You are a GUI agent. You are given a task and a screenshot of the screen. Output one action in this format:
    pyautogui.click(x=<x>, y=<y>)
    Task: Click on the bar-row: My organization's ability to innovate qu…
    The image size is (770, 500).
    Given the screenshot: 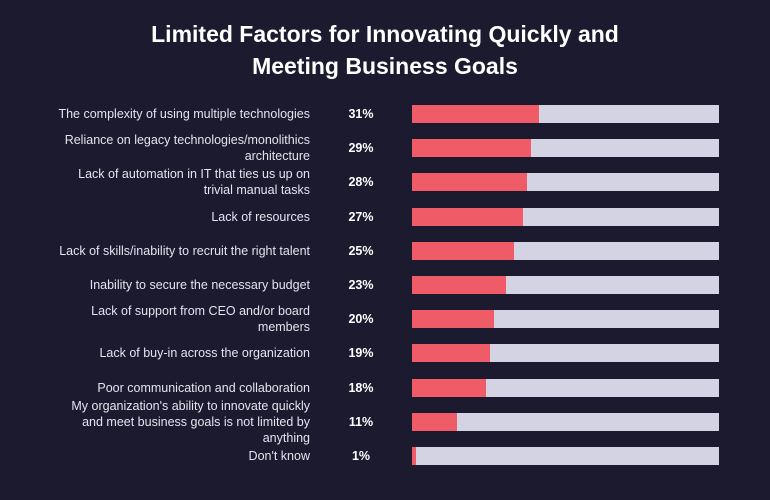 What is the action you would take?
    pyautogui.click(x=385, y=422)
    